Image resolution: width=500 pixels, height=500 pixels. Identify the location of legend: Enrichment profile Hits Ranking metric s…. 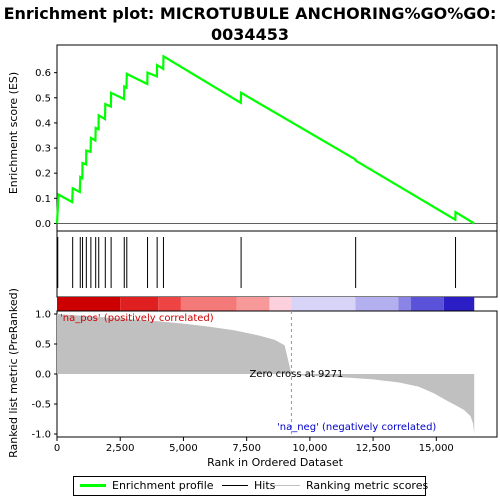
(250, 486).